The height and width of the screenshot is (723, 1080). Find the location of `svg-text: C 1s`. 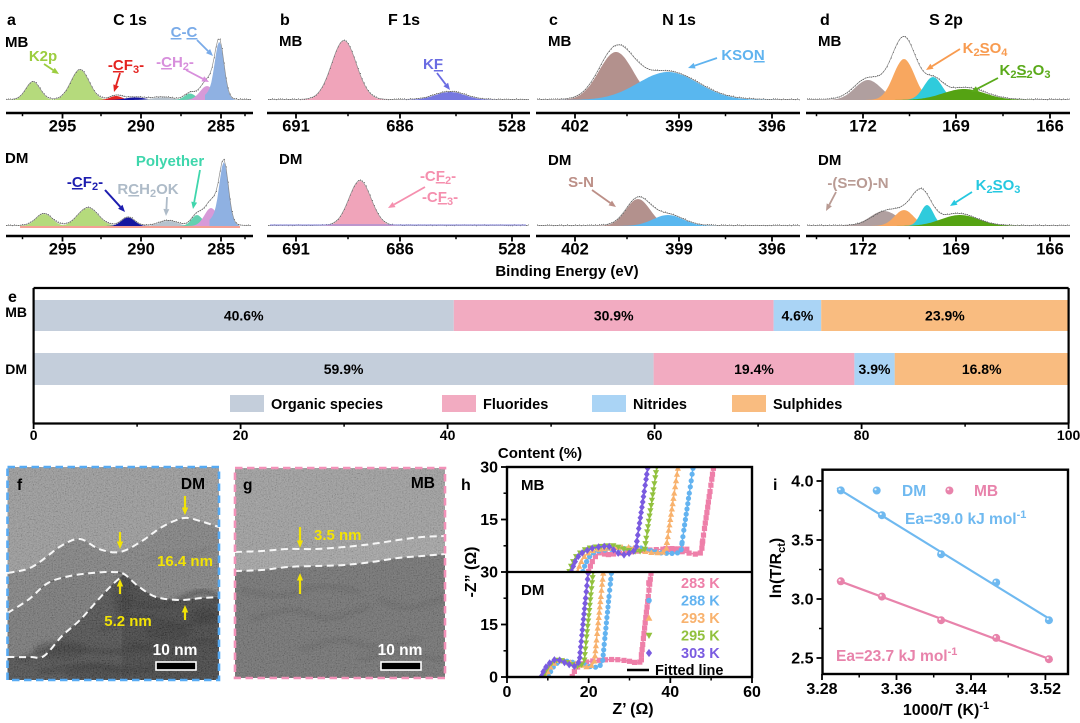

svg-text: C 1s is located at coordinates (130, 20).